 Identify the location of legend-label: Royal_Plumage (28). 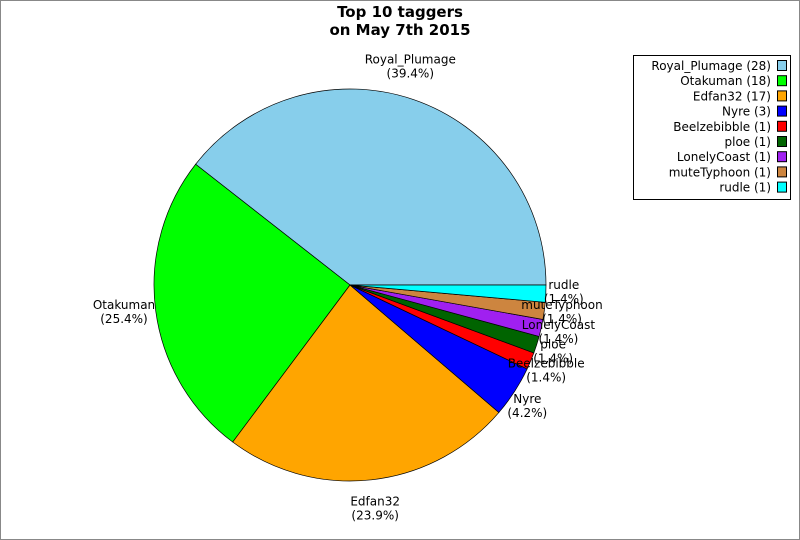
(711, 66).